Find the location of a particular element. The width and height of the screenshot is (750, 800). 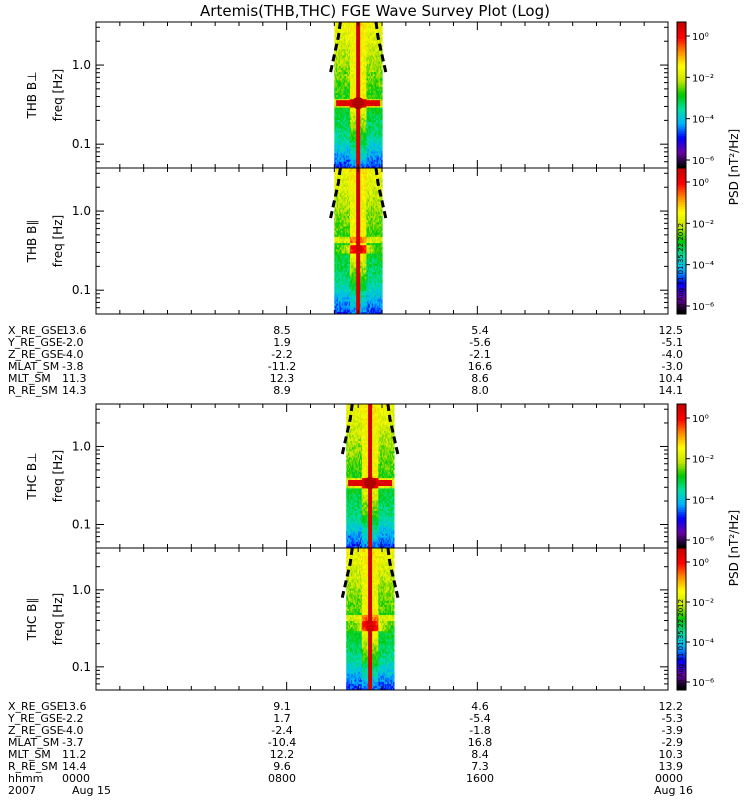

center-line is located at coordinates (358, 95).